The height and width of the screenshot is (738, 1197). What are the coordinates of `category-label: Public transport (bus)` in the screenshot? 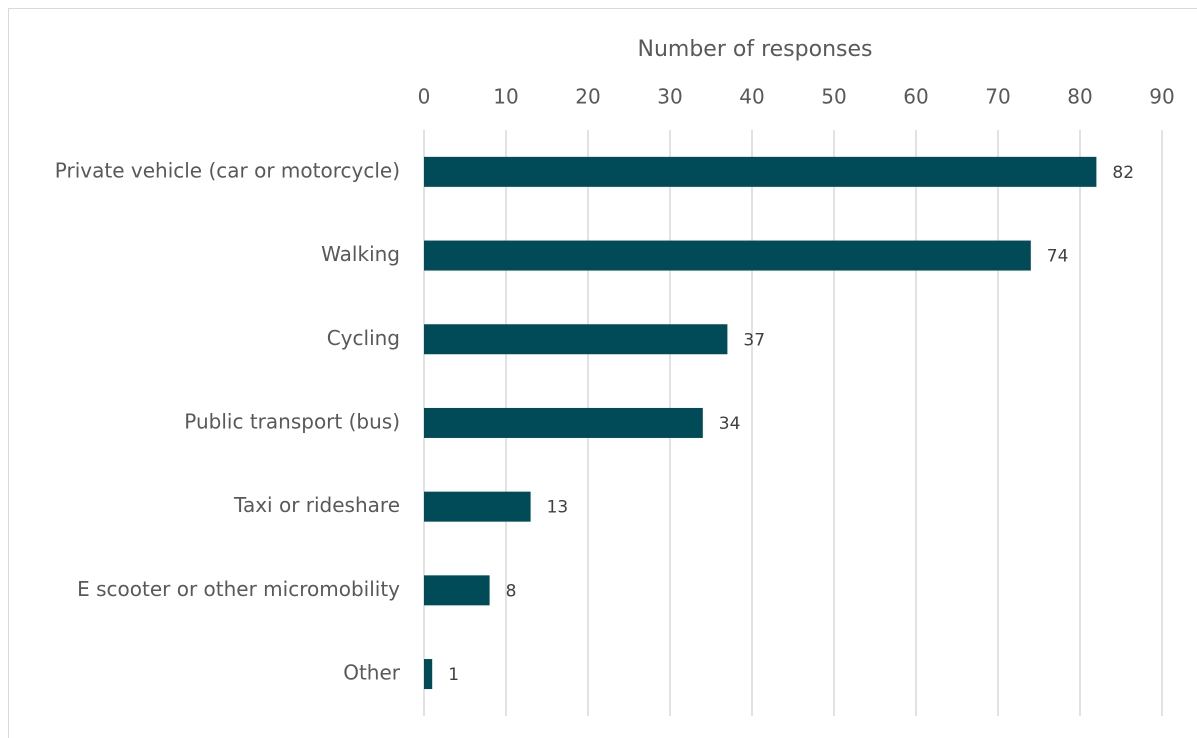 It's located at (292, 421).